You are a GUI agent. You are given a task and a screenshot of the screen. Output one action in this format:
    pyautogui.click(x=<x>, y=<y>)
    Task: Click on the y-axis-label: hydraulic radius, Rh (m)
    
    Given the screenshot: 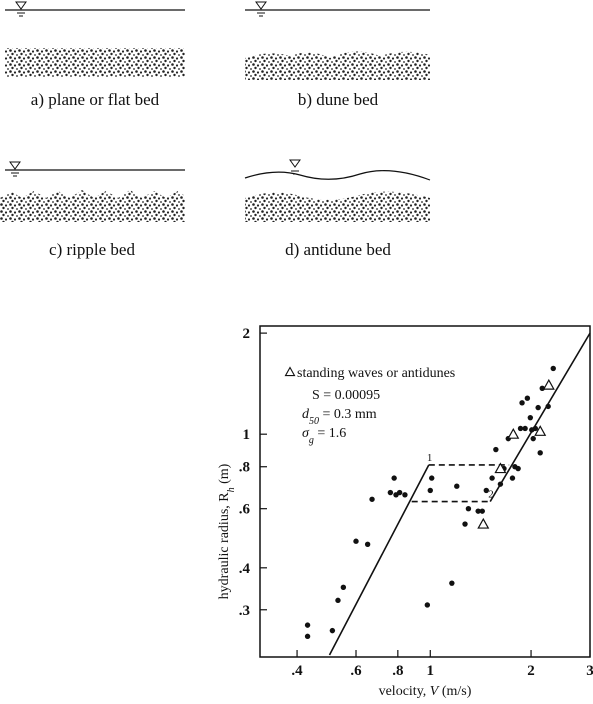 What is the action you would take?
    pyautogui.click(x=227, y=531)
    